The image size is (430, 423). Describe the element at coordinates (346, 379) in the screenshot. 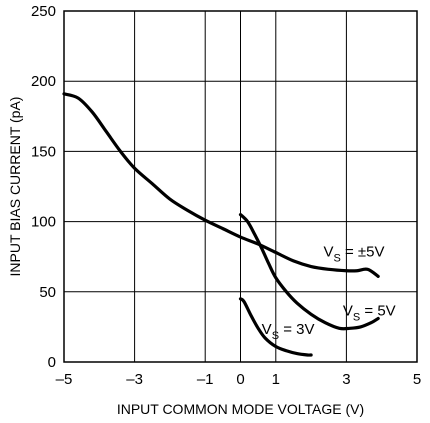

I see `x-tick-label: 3` at that location.